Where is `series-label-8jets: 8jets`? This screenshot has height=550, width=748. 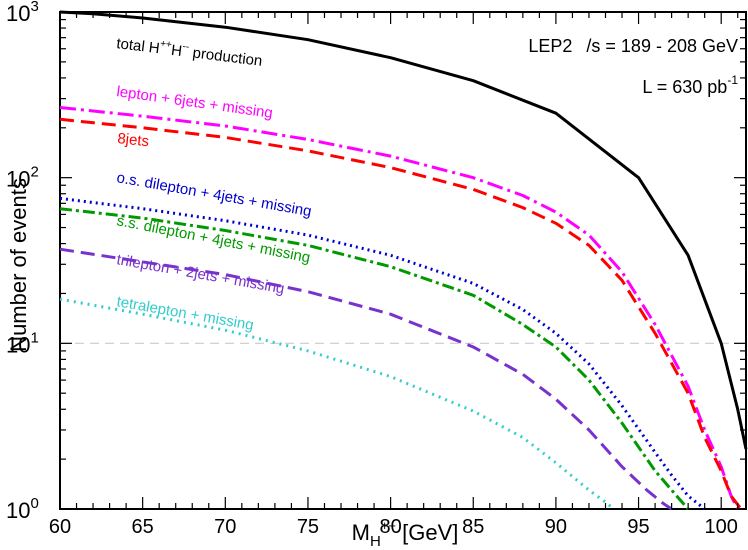 series-label-8jets: 8jets is located at coordinates (133, 140).